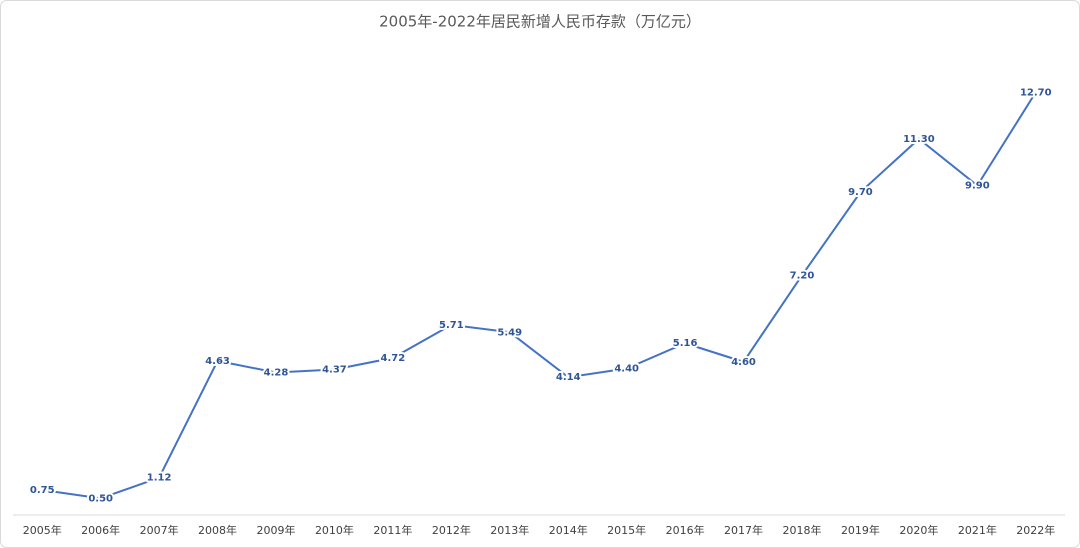 This screenshot has height=548, width=1080. Describe the element at coordinates (217, 361) in the screenshot. I see `data-label: 4.63` at that location.